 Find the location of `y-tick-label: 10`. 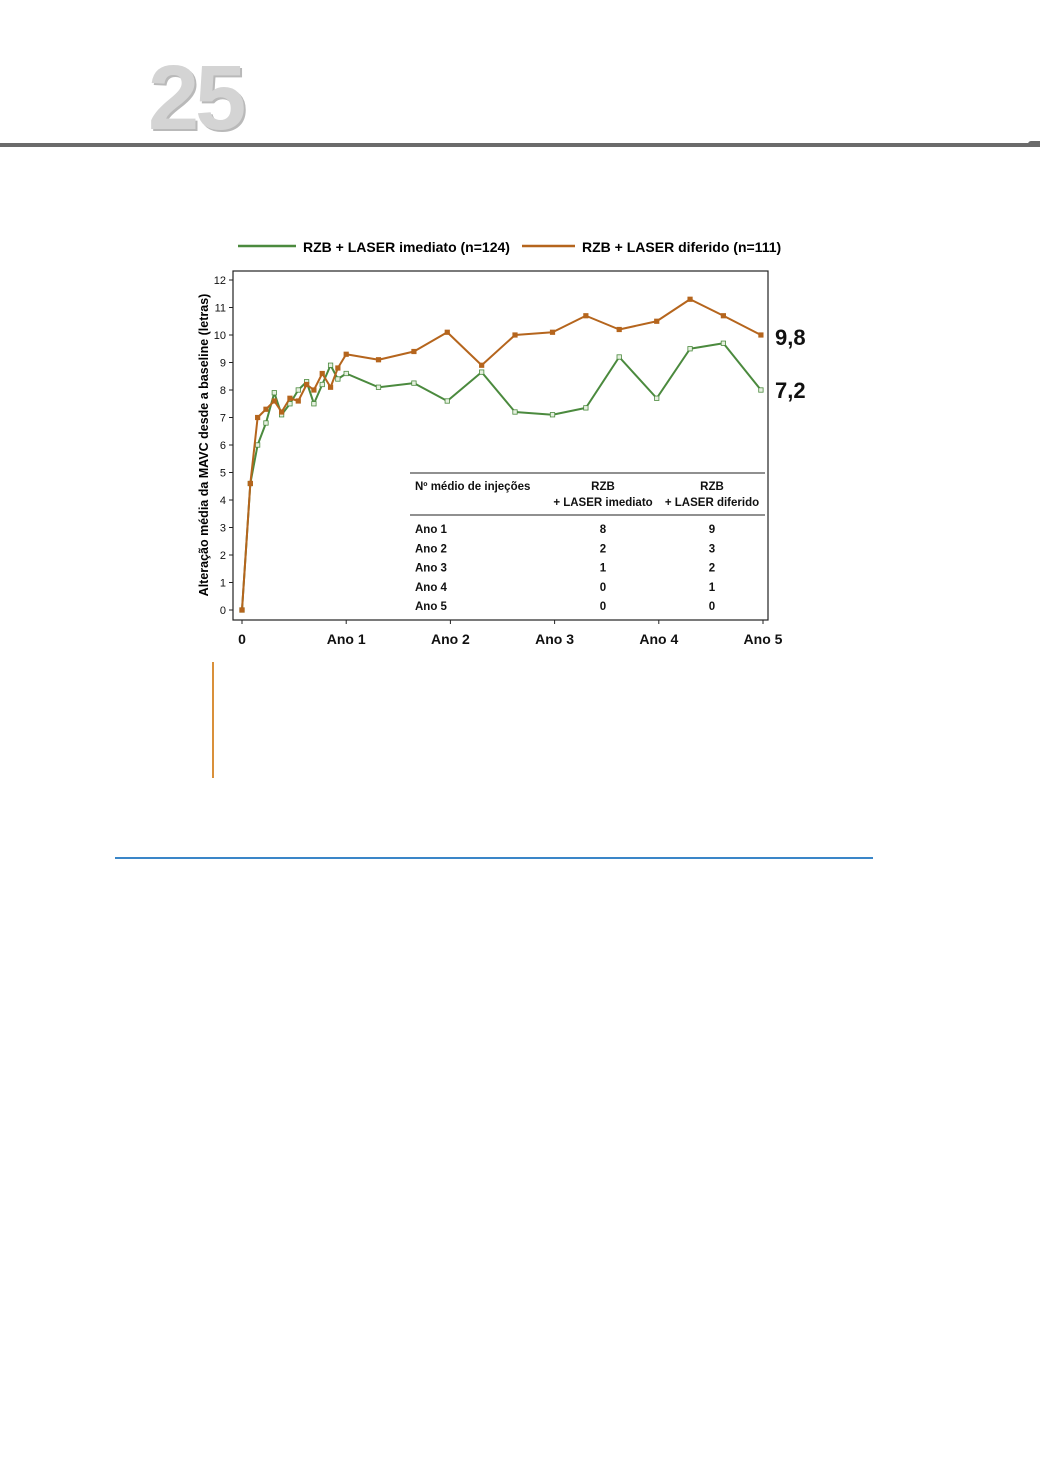

y-tick-label: 10 is located at coordinates (220, 336).